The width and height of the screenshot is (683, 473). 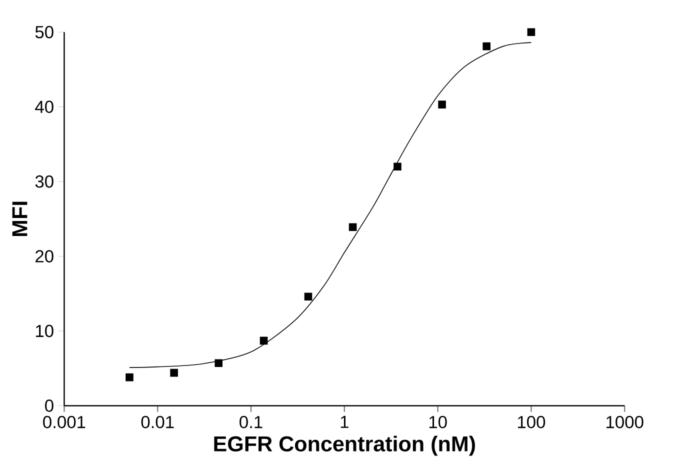 What do you see at coordinates (44, 181) in the screenshot?
I see `y-tick-label: 30` at bounding box center [44, 181].